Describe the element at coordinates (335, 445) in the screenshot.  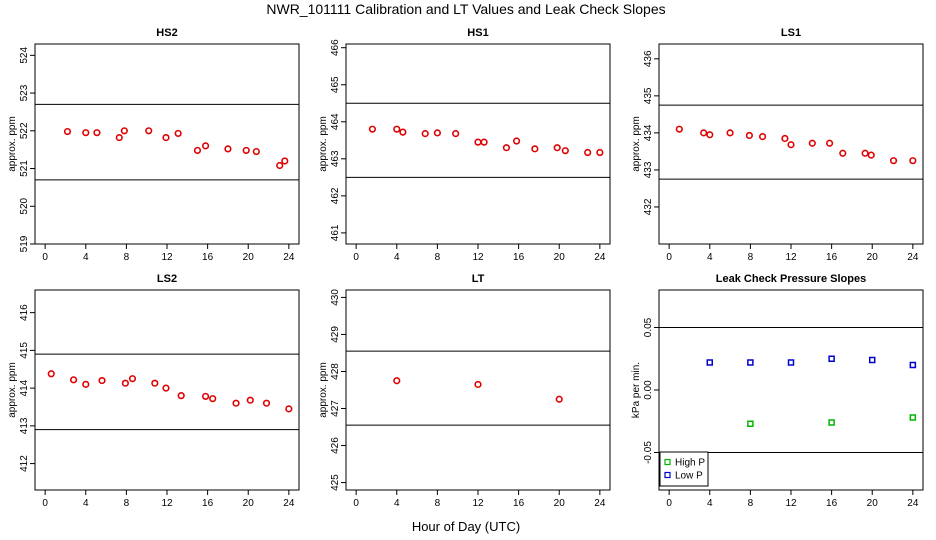
I see `y-tick-label: 426` at that location.